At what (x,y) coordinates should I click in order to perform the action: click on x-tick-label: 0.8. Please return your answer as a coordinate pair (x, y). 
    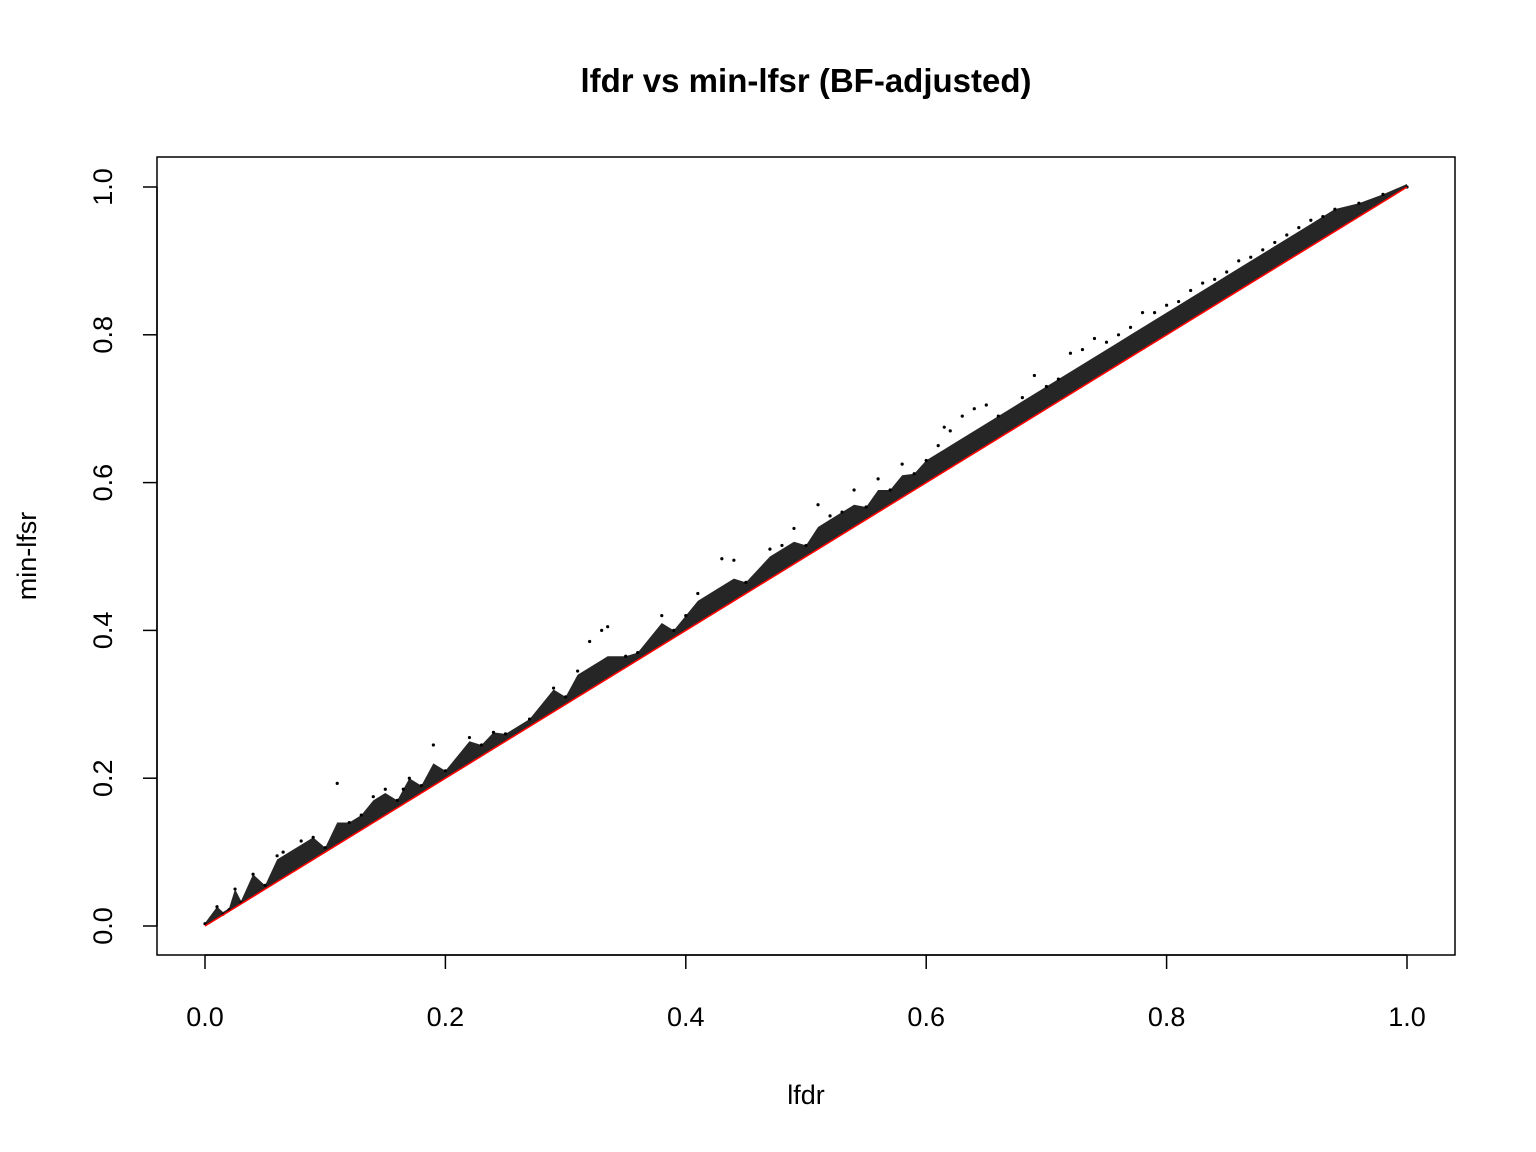
    Looking at the image, I should click on (1167, 1017).